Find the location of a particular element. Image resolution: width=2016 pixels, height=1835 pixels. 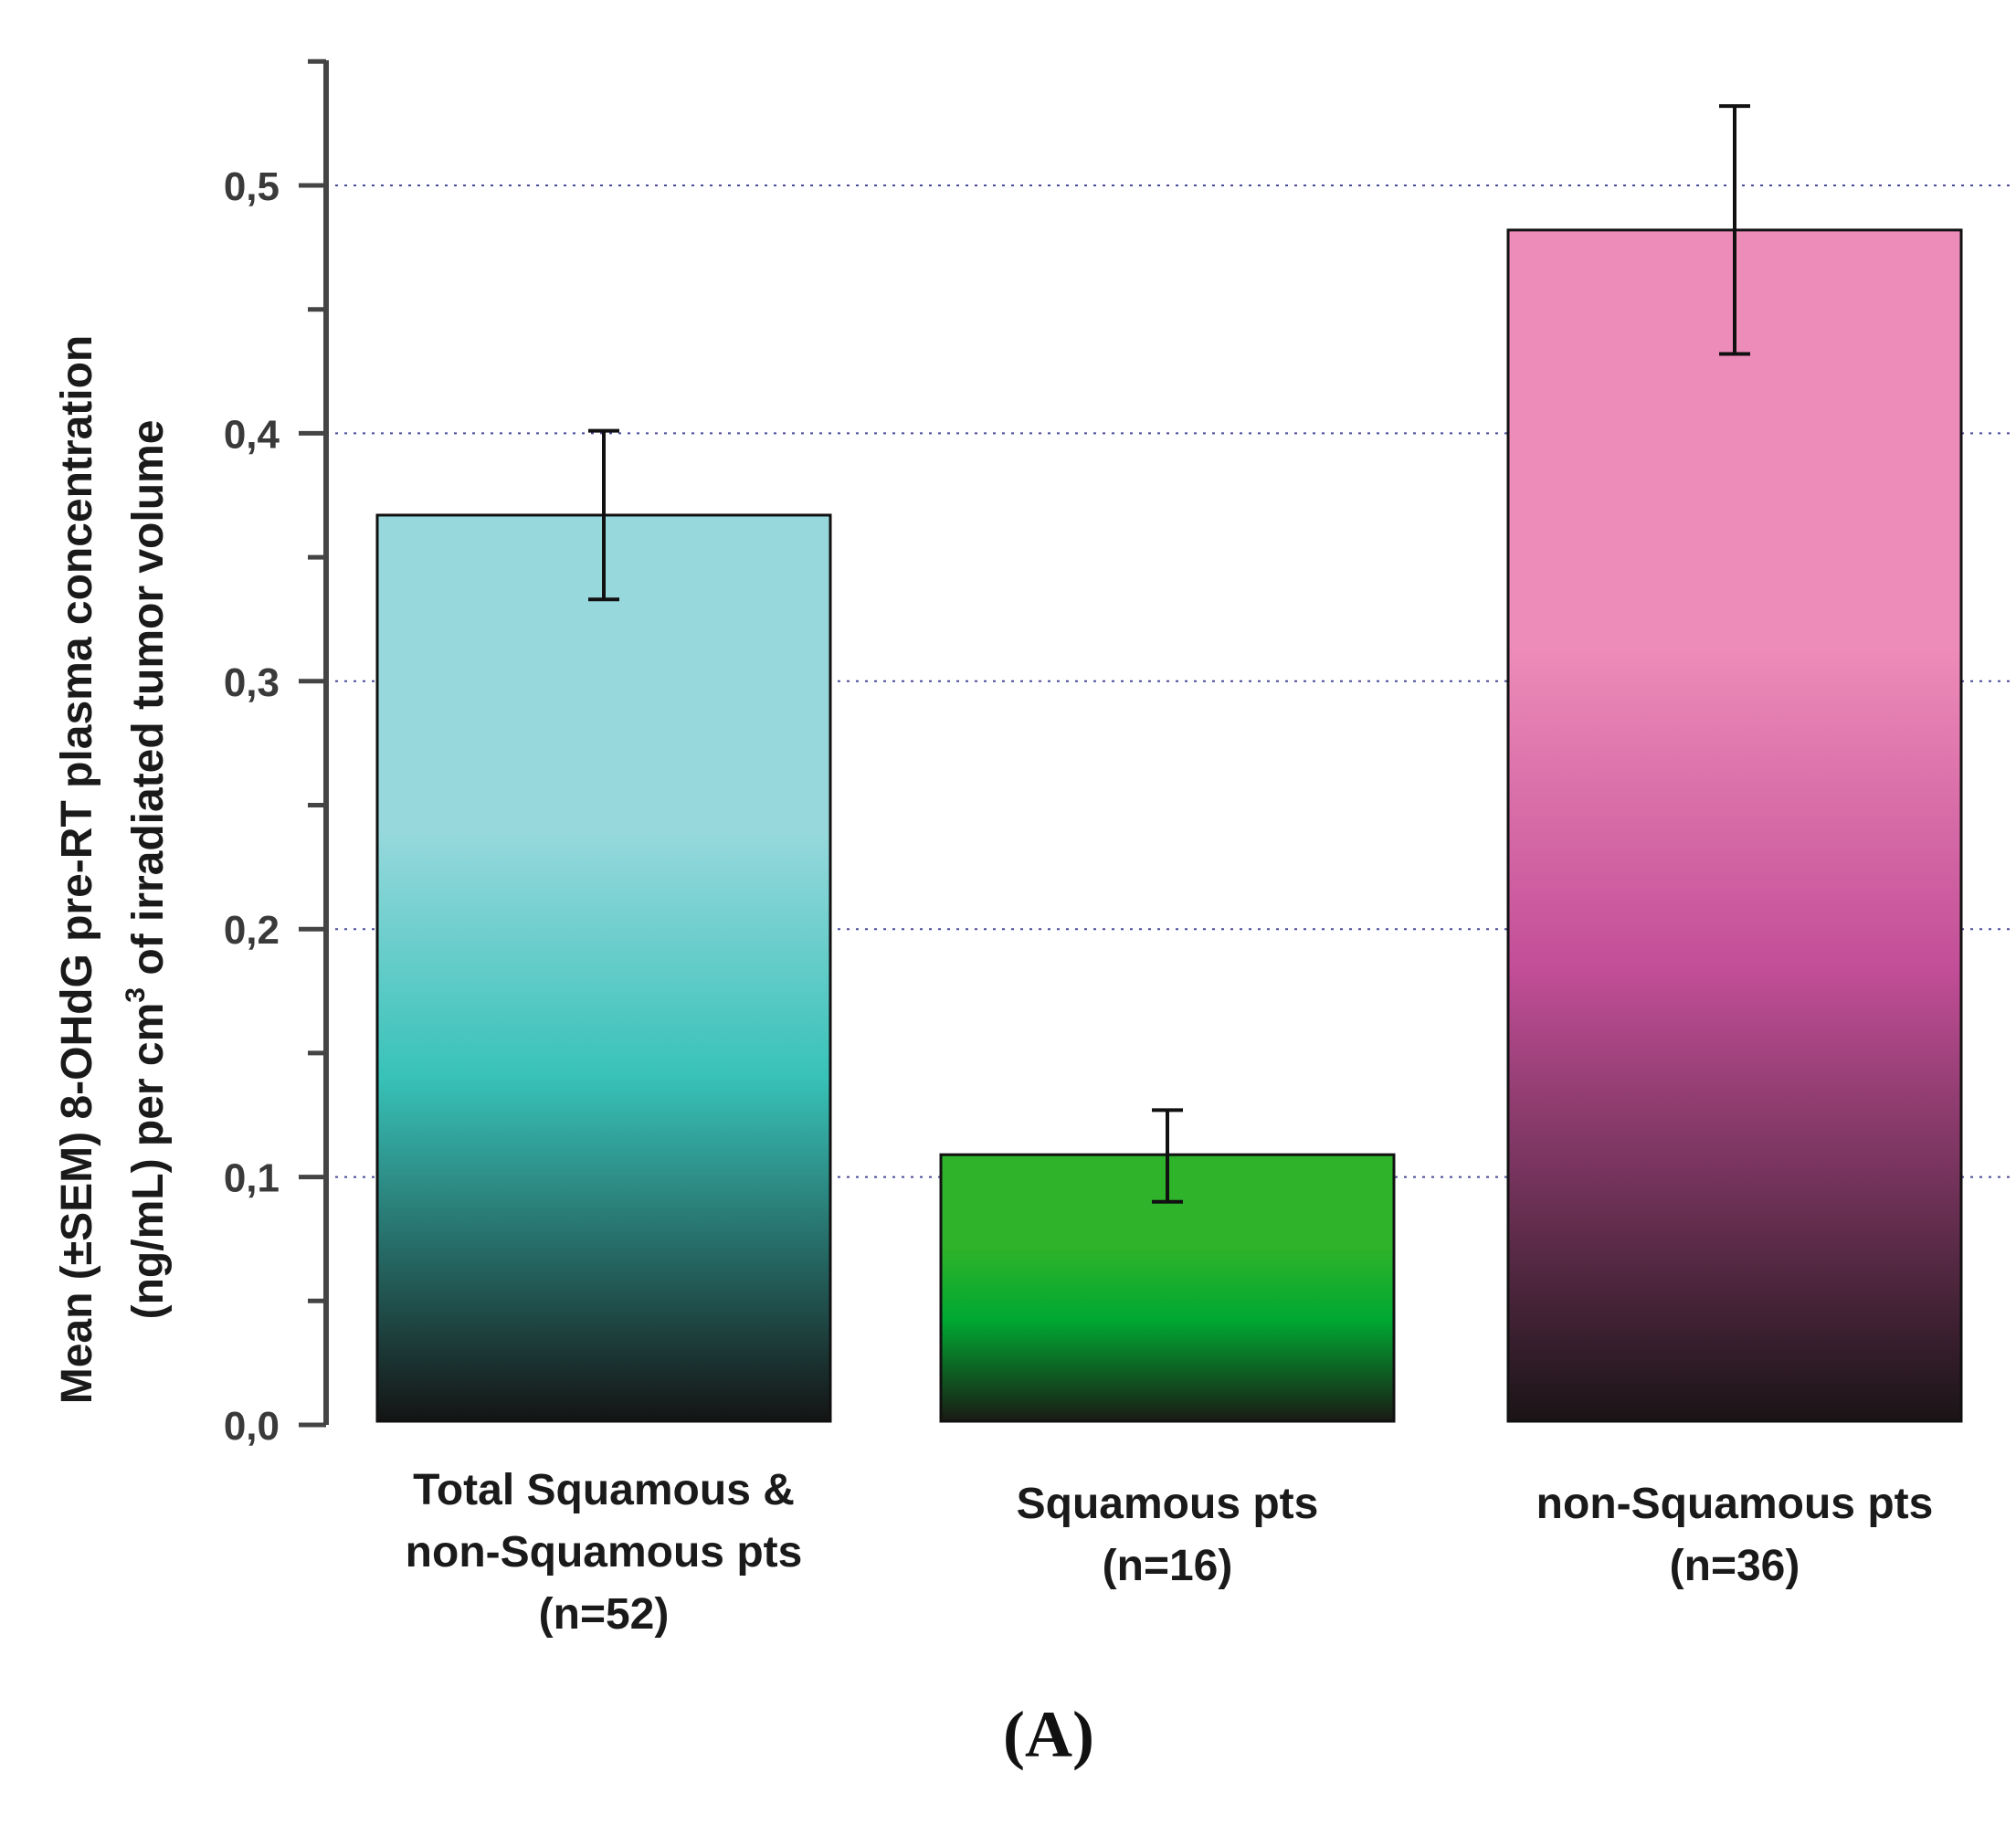

y-tick-label: 0,0 is located at coordinates (252, 1426).